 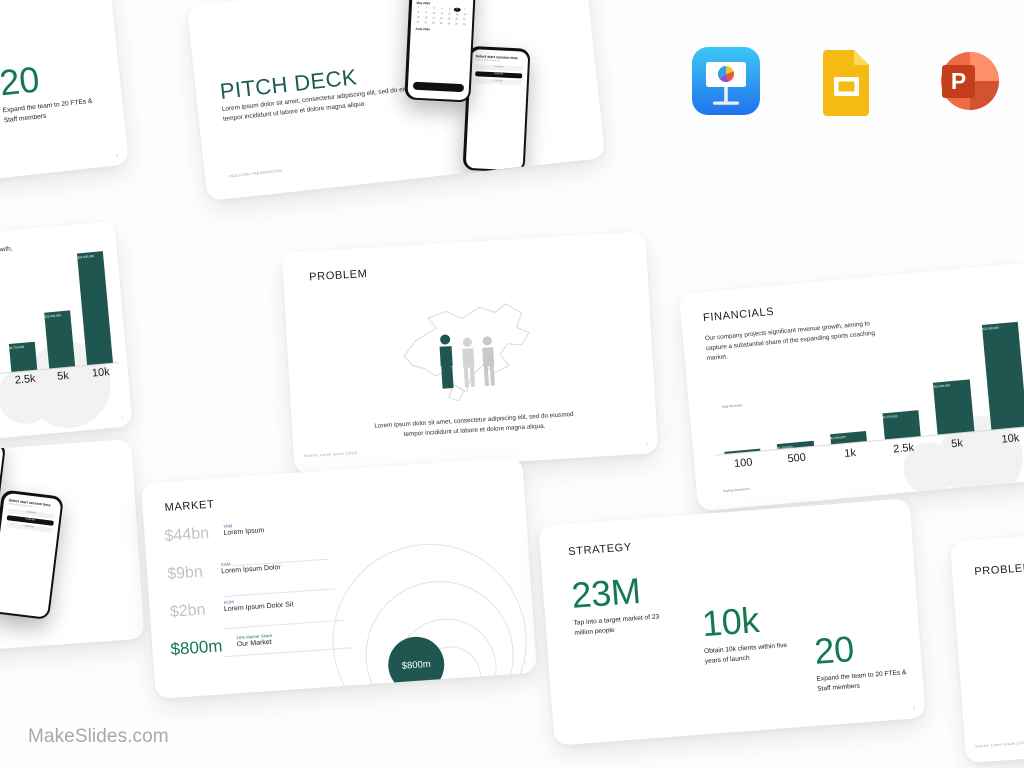 I want to click on slide-kicker: STRATEGY, so click(x=600, y=550).